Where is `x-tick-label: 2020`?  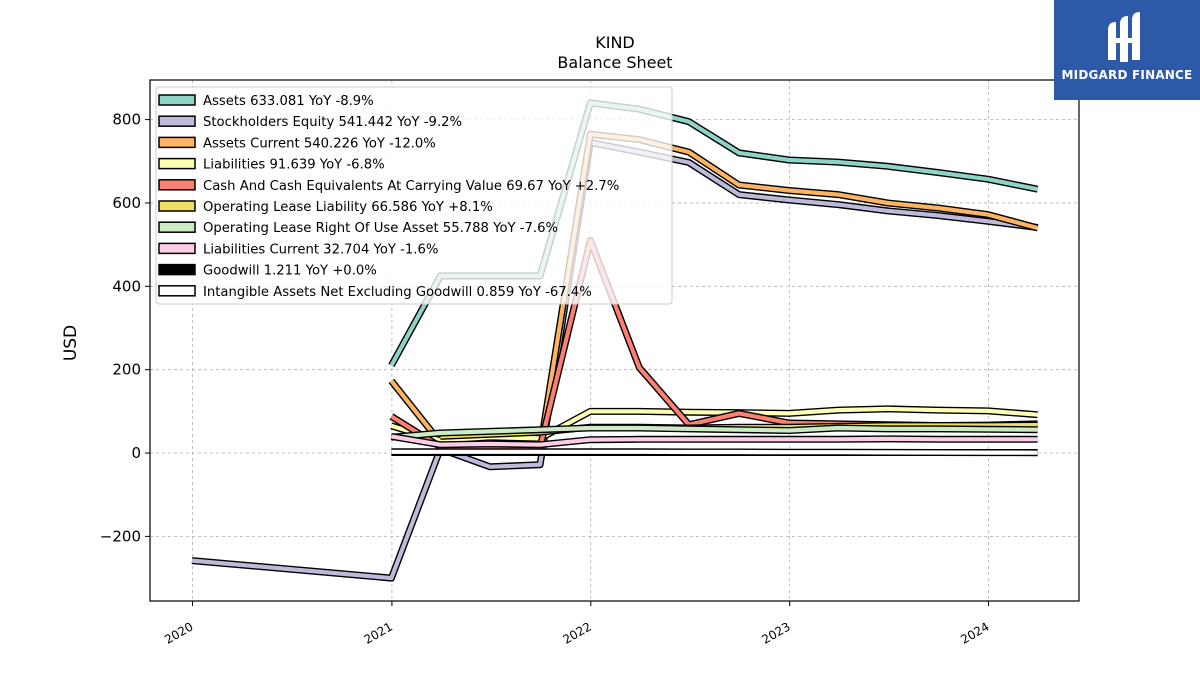
x-tick-label: 2020 is located at coordinates (178, 632).